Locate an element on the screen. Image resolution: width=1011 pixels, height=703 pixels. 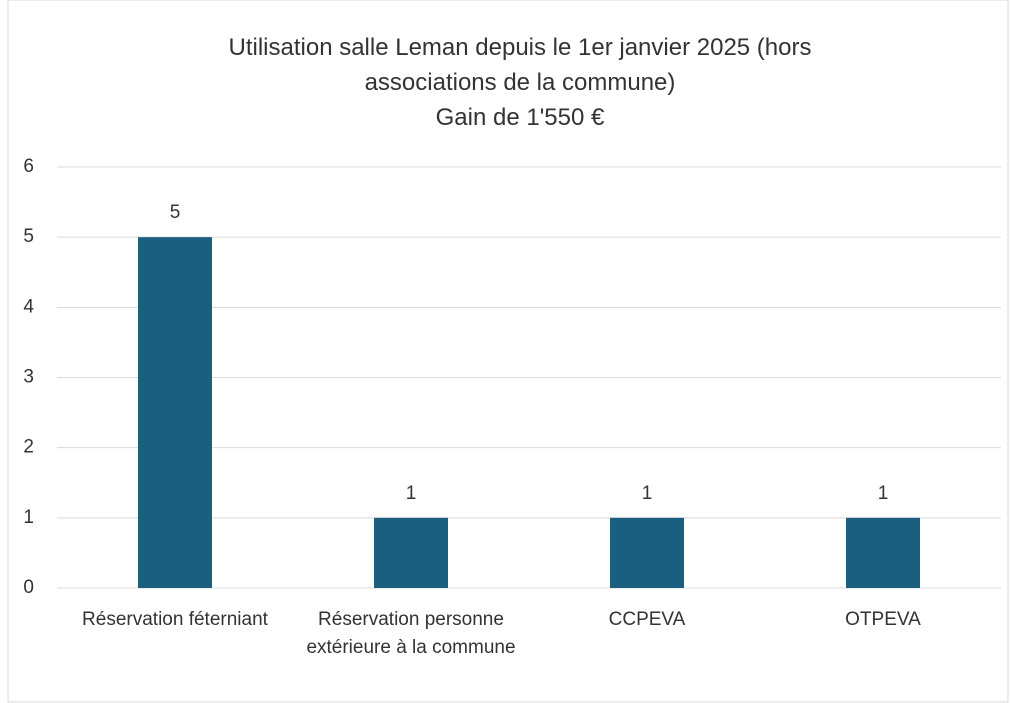
chart-subtitle: Gain de 1'550 € is located at coordinates (520, 117).